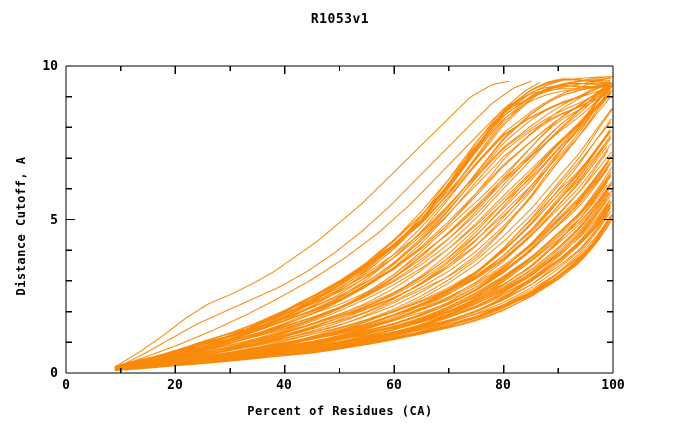 The width and height of the screenshot is (680, 440). I want to click on y-tick-label-5: 5, so click(54, 220).